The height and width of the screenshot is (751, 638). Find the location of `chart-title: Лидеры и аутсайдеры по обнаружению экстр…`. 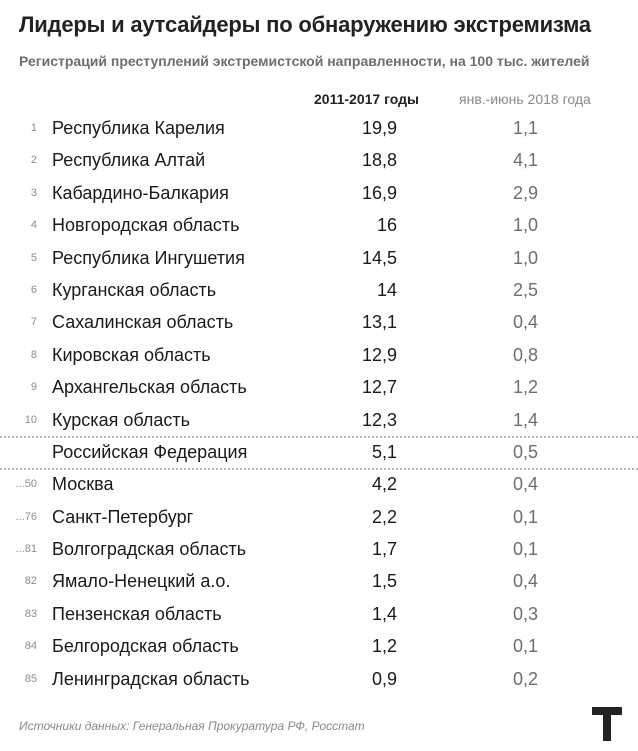

chart-title: Лидеры и аутсайдеры по обнаружению экстр… is located at coordinates (305, 24).